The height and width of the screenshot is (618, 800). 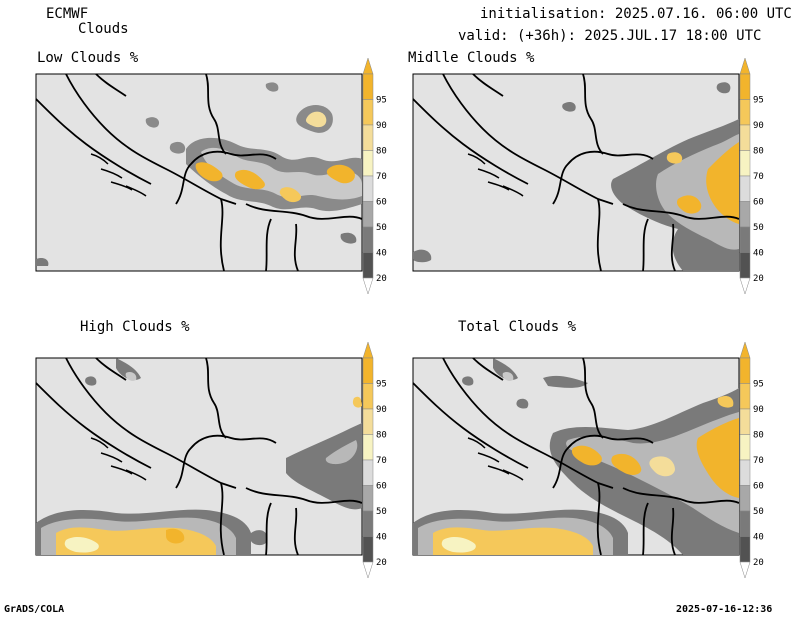 I want to click on legend-low: 95 90 80 70 60 50 40 20, so click(x=374, y=176).